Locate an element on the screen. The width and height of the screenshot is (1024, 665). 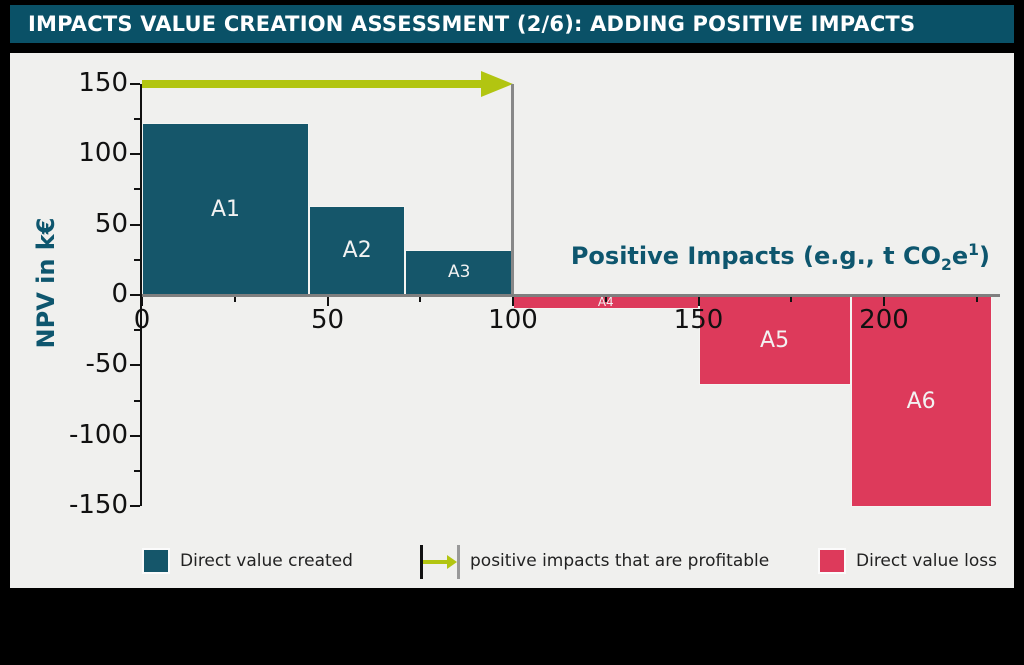
x-tick-label: 50 is located at coordinates (327, 320).